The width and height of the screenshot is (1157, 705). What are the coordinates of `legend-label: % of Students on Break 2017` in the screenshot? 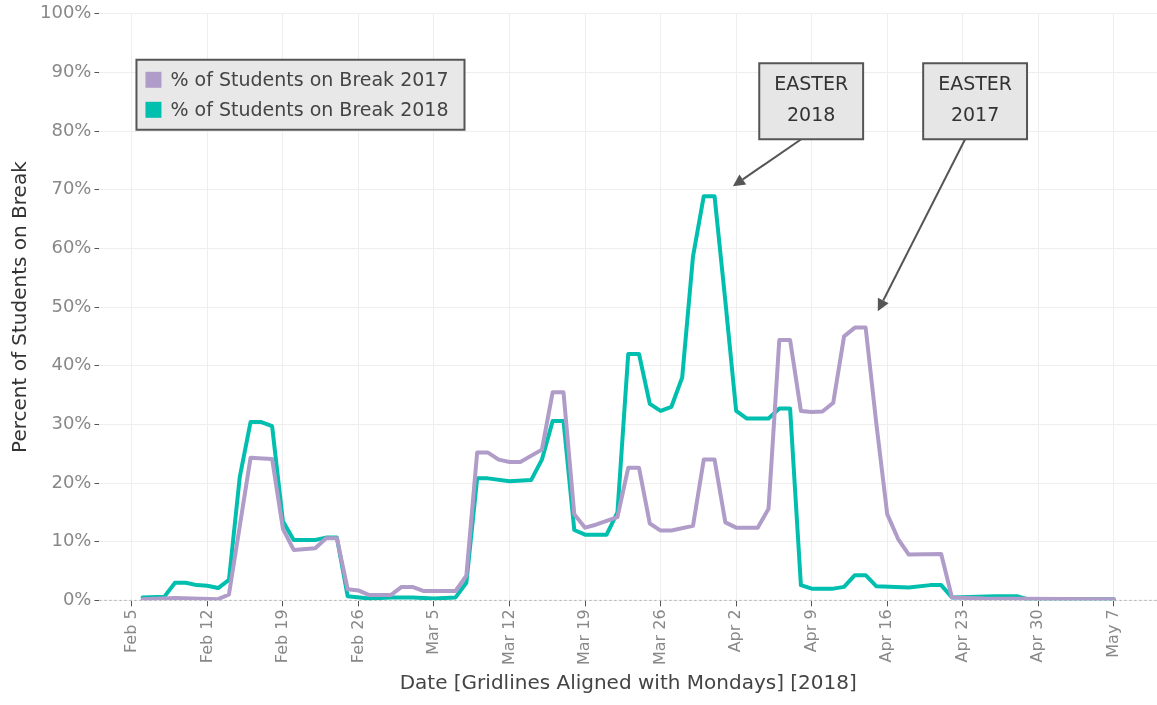 It's located at (309, 78).